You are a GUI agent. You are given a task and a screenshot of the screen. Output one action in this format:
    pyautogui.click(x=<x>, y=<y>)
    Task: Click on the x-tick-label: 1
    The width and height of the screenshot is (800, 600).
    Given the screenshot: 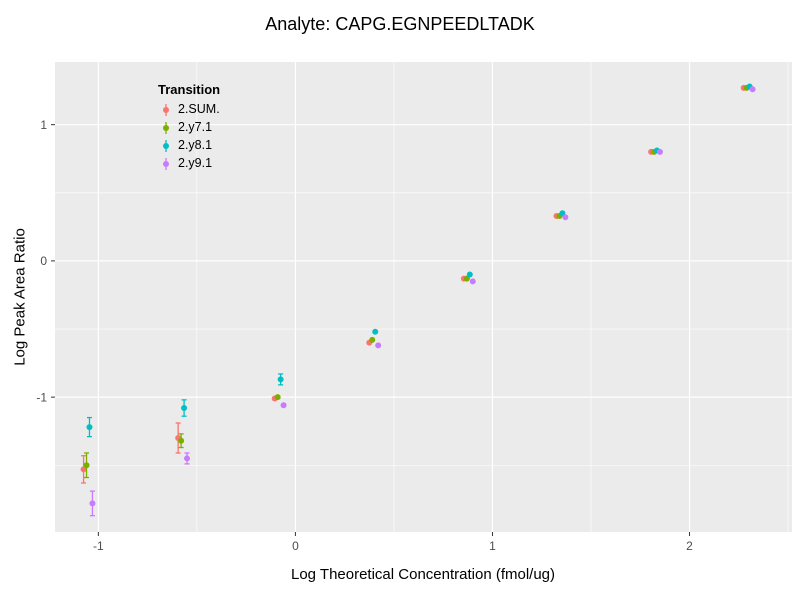 What is the action you would take?
    pyautogui.click(x=492, y=546)
    